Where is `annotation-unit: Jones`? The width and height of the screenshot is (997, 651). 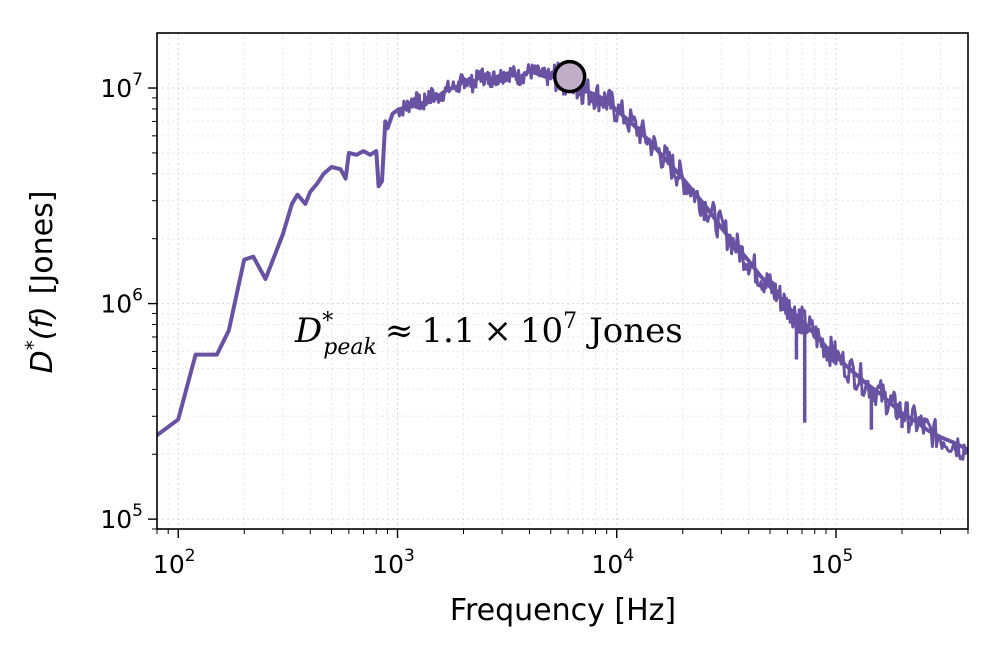
annotation-unit: Jones is located at coordinates (634, 331).